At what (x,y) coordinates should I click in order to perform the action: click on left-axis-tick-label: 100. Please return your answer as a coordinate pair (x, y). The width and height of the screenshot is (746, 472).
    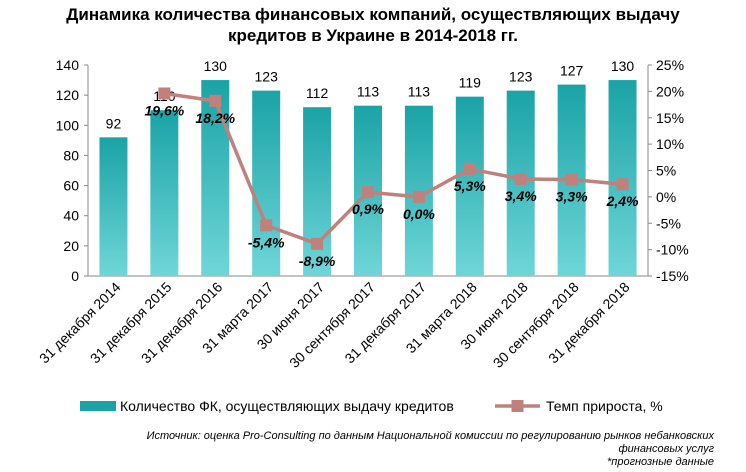
    Looking at the image, I should click on (68, 125).